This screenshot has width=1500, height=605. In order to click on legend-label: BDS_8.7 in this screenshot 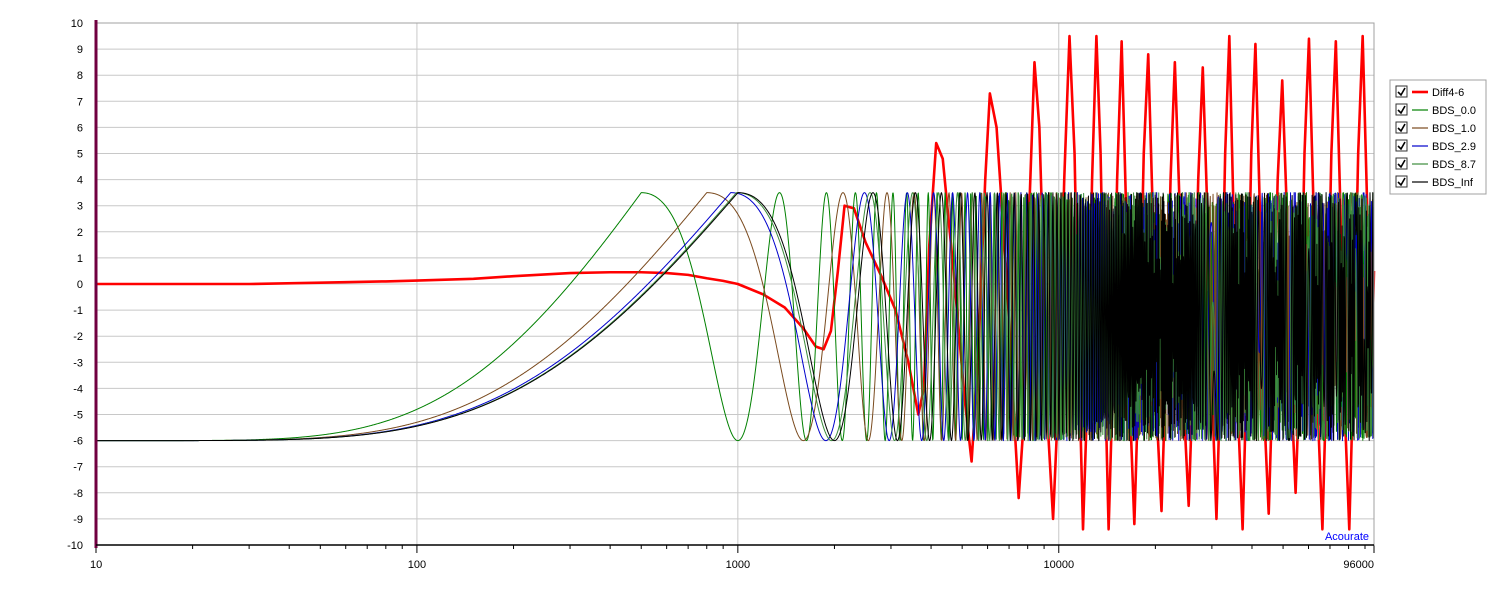, I will do `click(1454, 165)`.